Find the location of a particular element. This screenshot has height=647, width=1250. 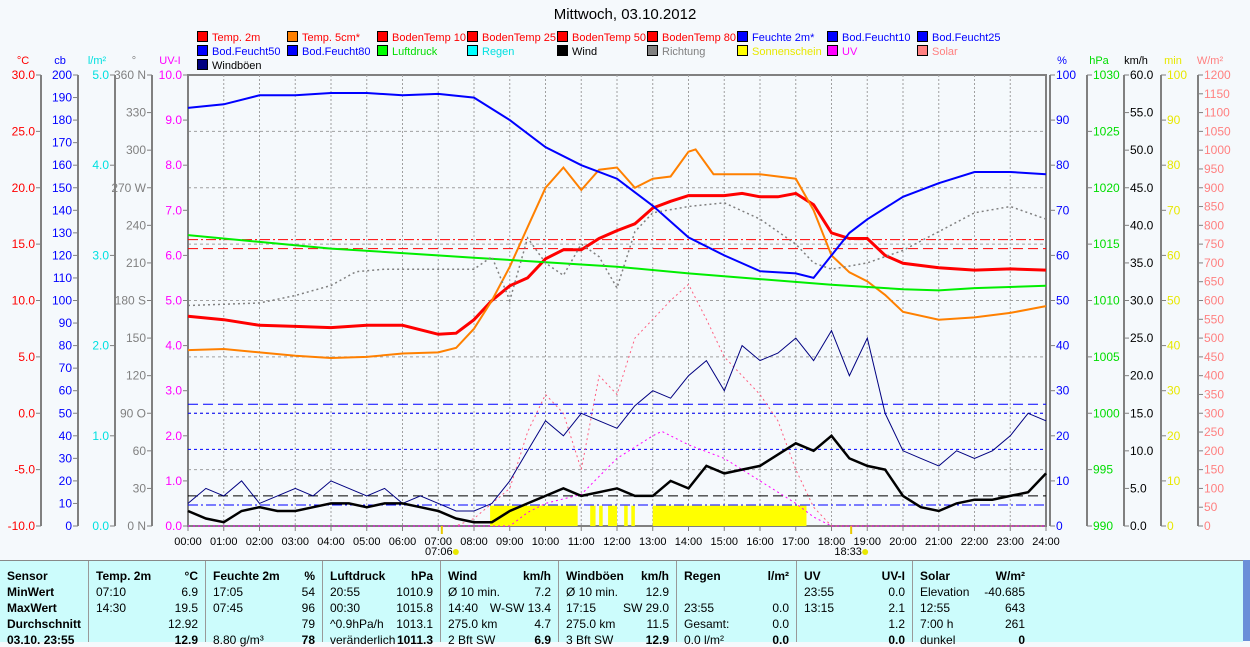

axis-tick-label-wm2: 800 is located at coordinates (1214, 225).